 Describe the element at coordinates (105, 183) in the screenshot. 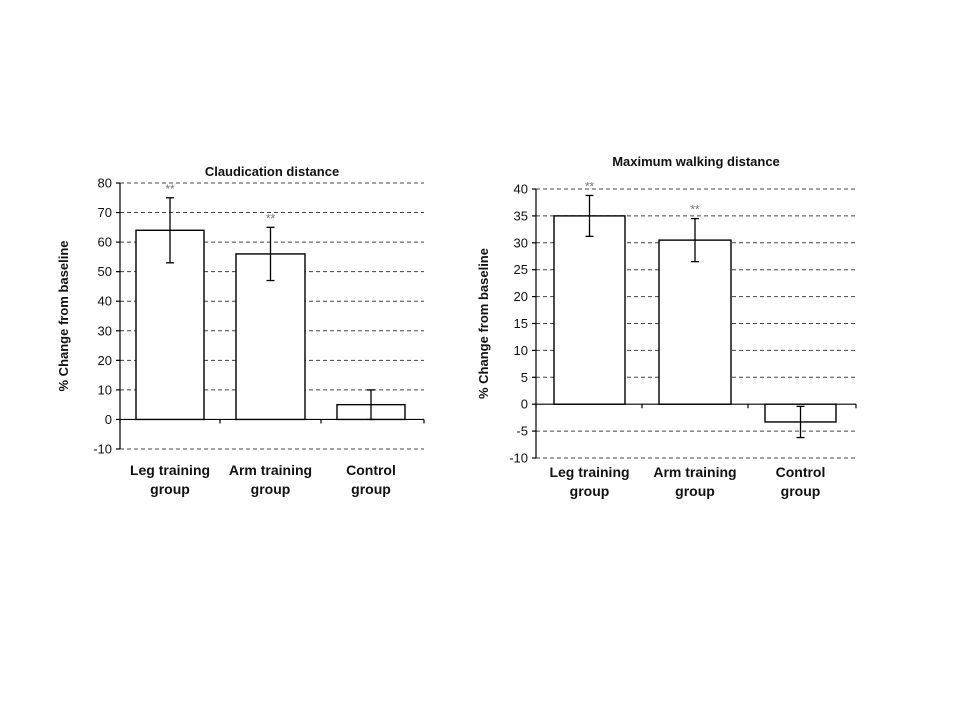

I see `y-tick-label: 80` at that location.